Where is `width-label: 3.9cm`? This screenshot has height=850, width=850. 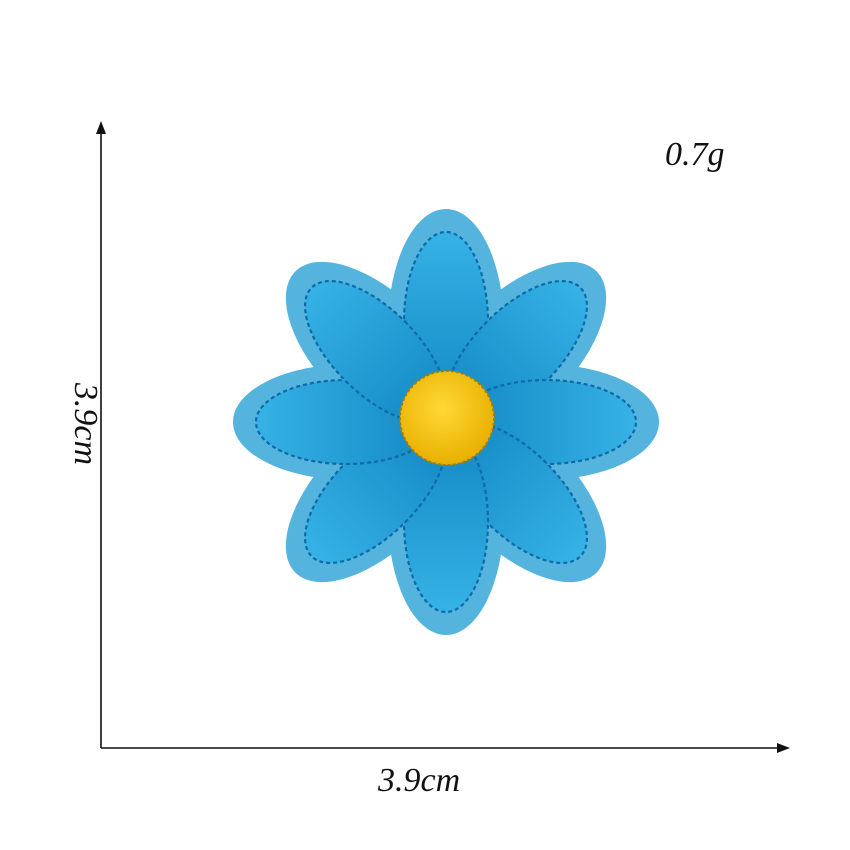 width-label: 3.9cm is located at coordinates (419, 780).